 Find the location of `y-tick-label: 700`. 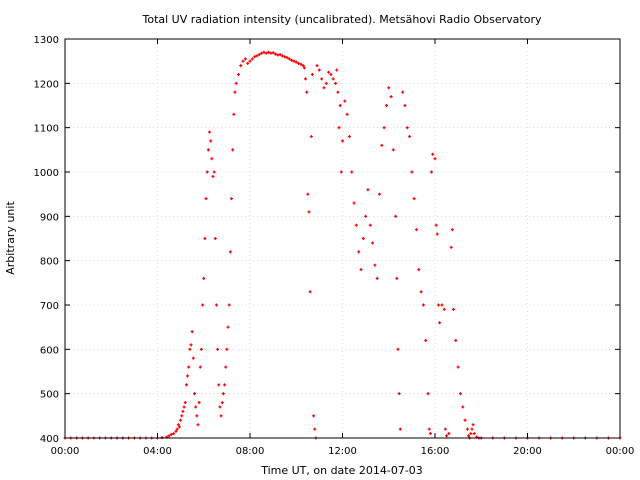

y-tick-label: 700 is located at coordinates (49, 306).